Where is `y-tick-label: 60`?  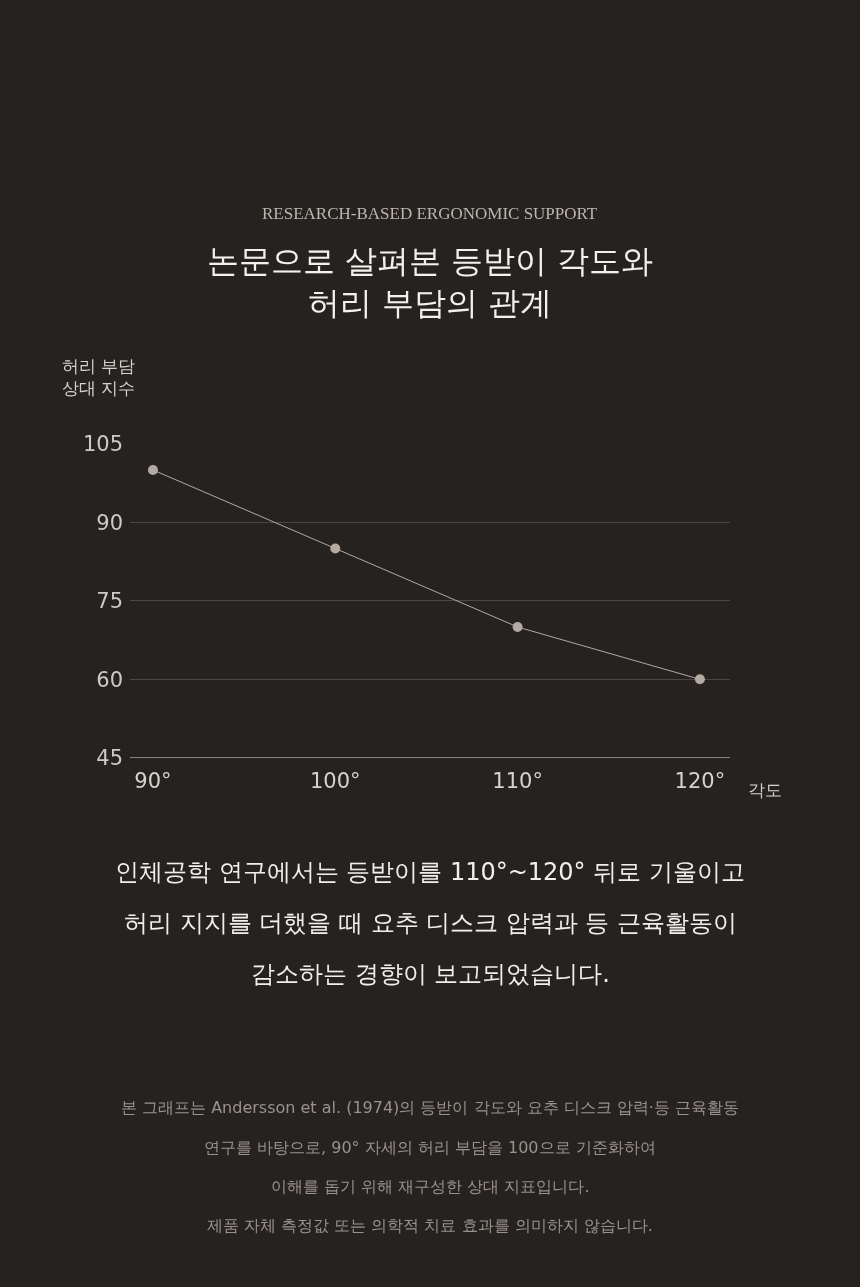
y-tick-label: 60 is located at coordinates (109, 679).